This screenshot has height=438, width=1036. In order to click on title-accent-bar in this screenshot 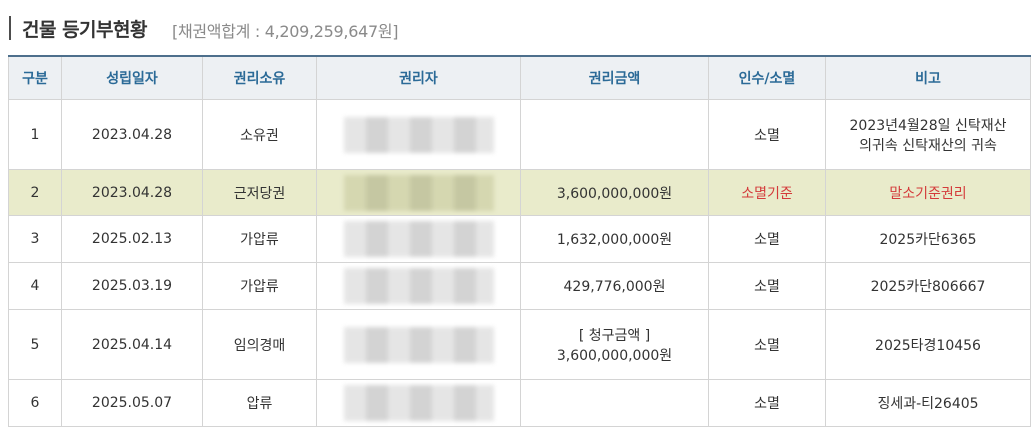, I will do `click(10, 28)`.